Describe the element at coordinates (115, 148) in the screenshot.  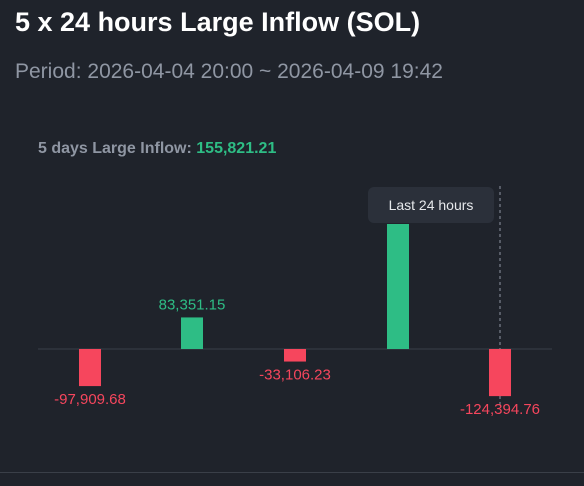
I see `summary-label: 5 days Large Inflow:` at that location.